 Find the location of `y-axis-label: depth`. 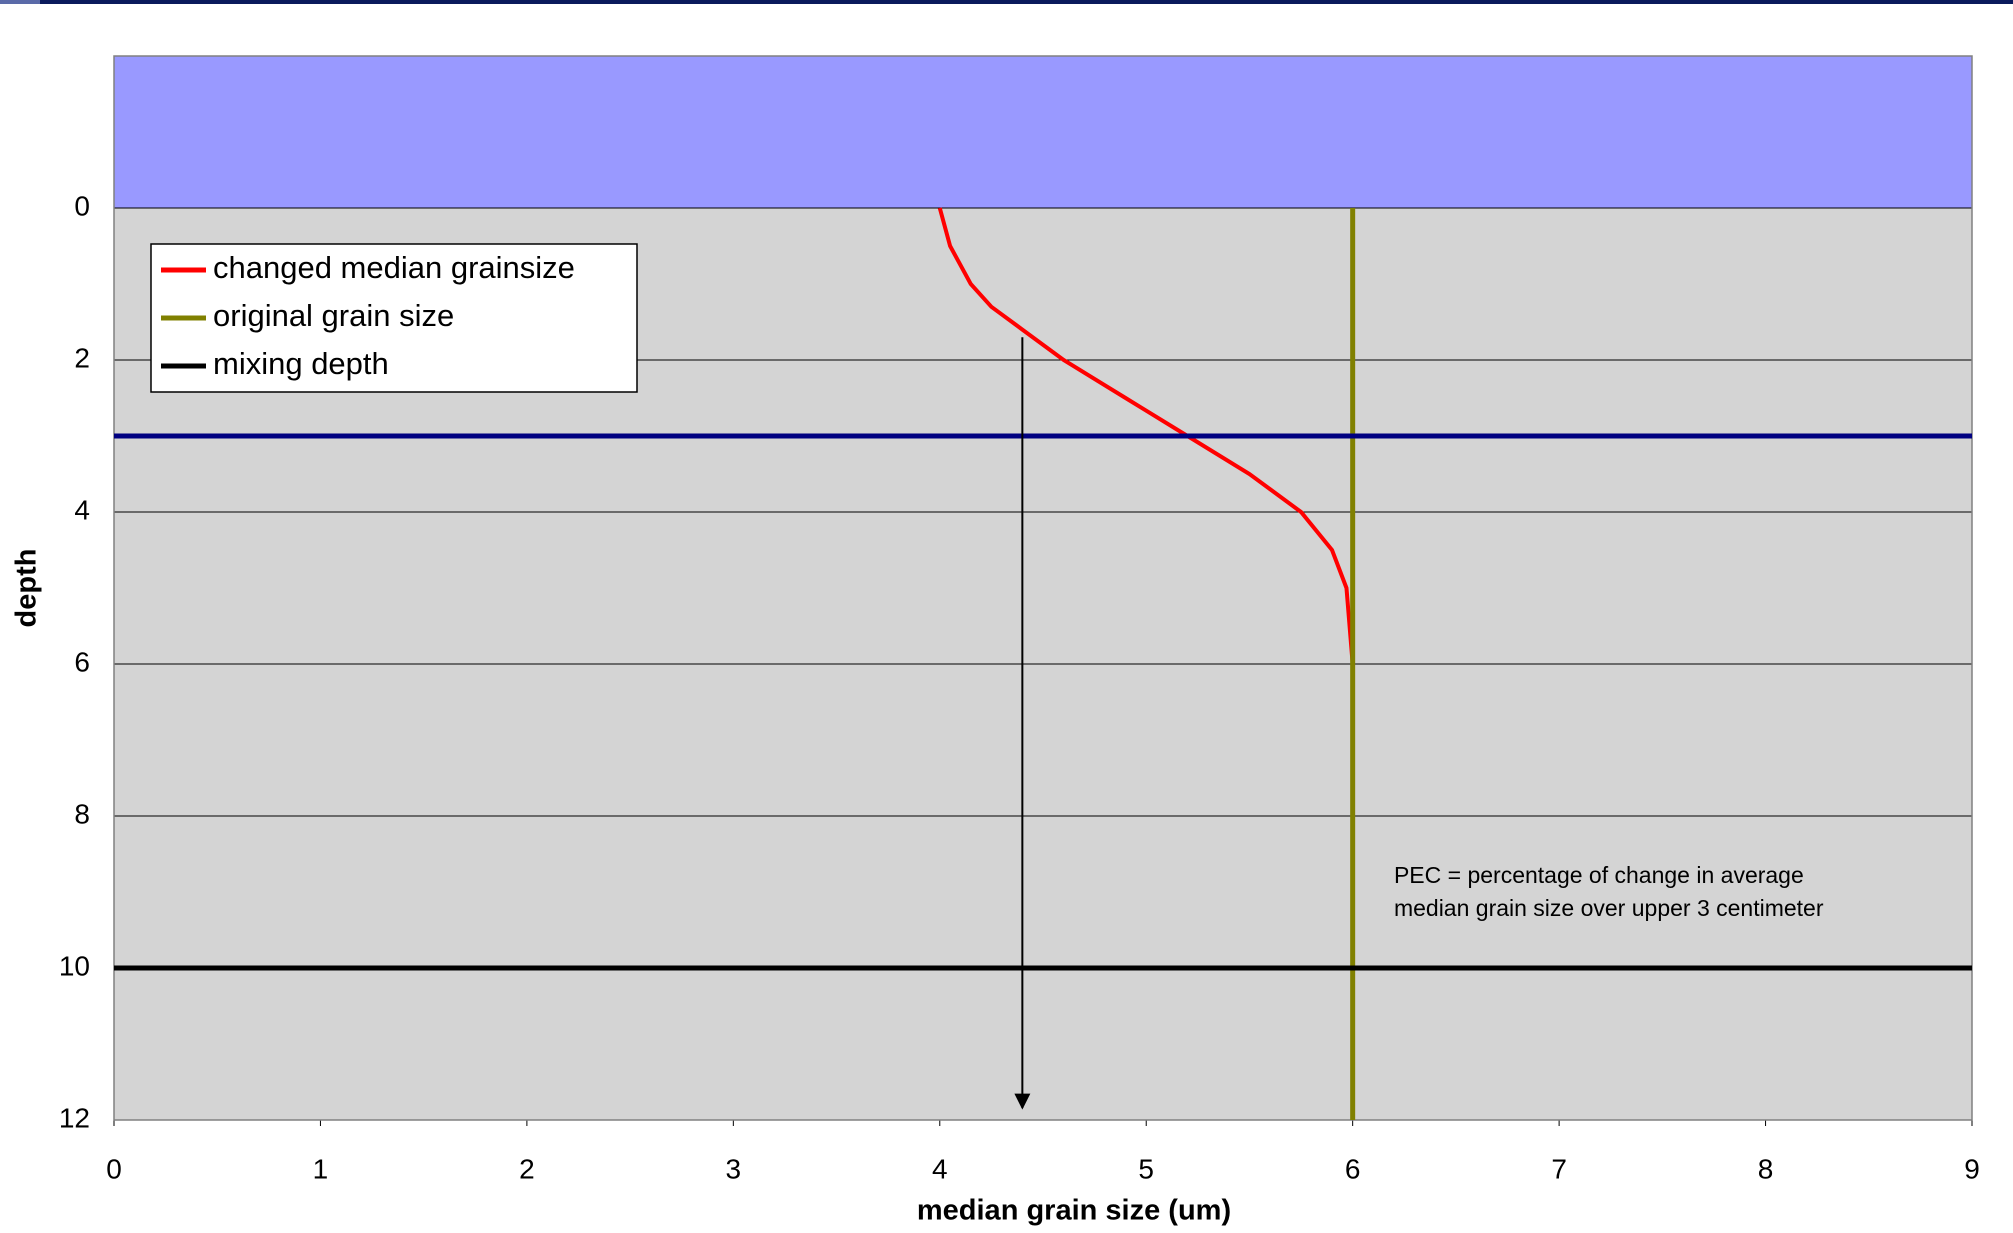

y-axis-label: depth is located at coordinates (27, 588).